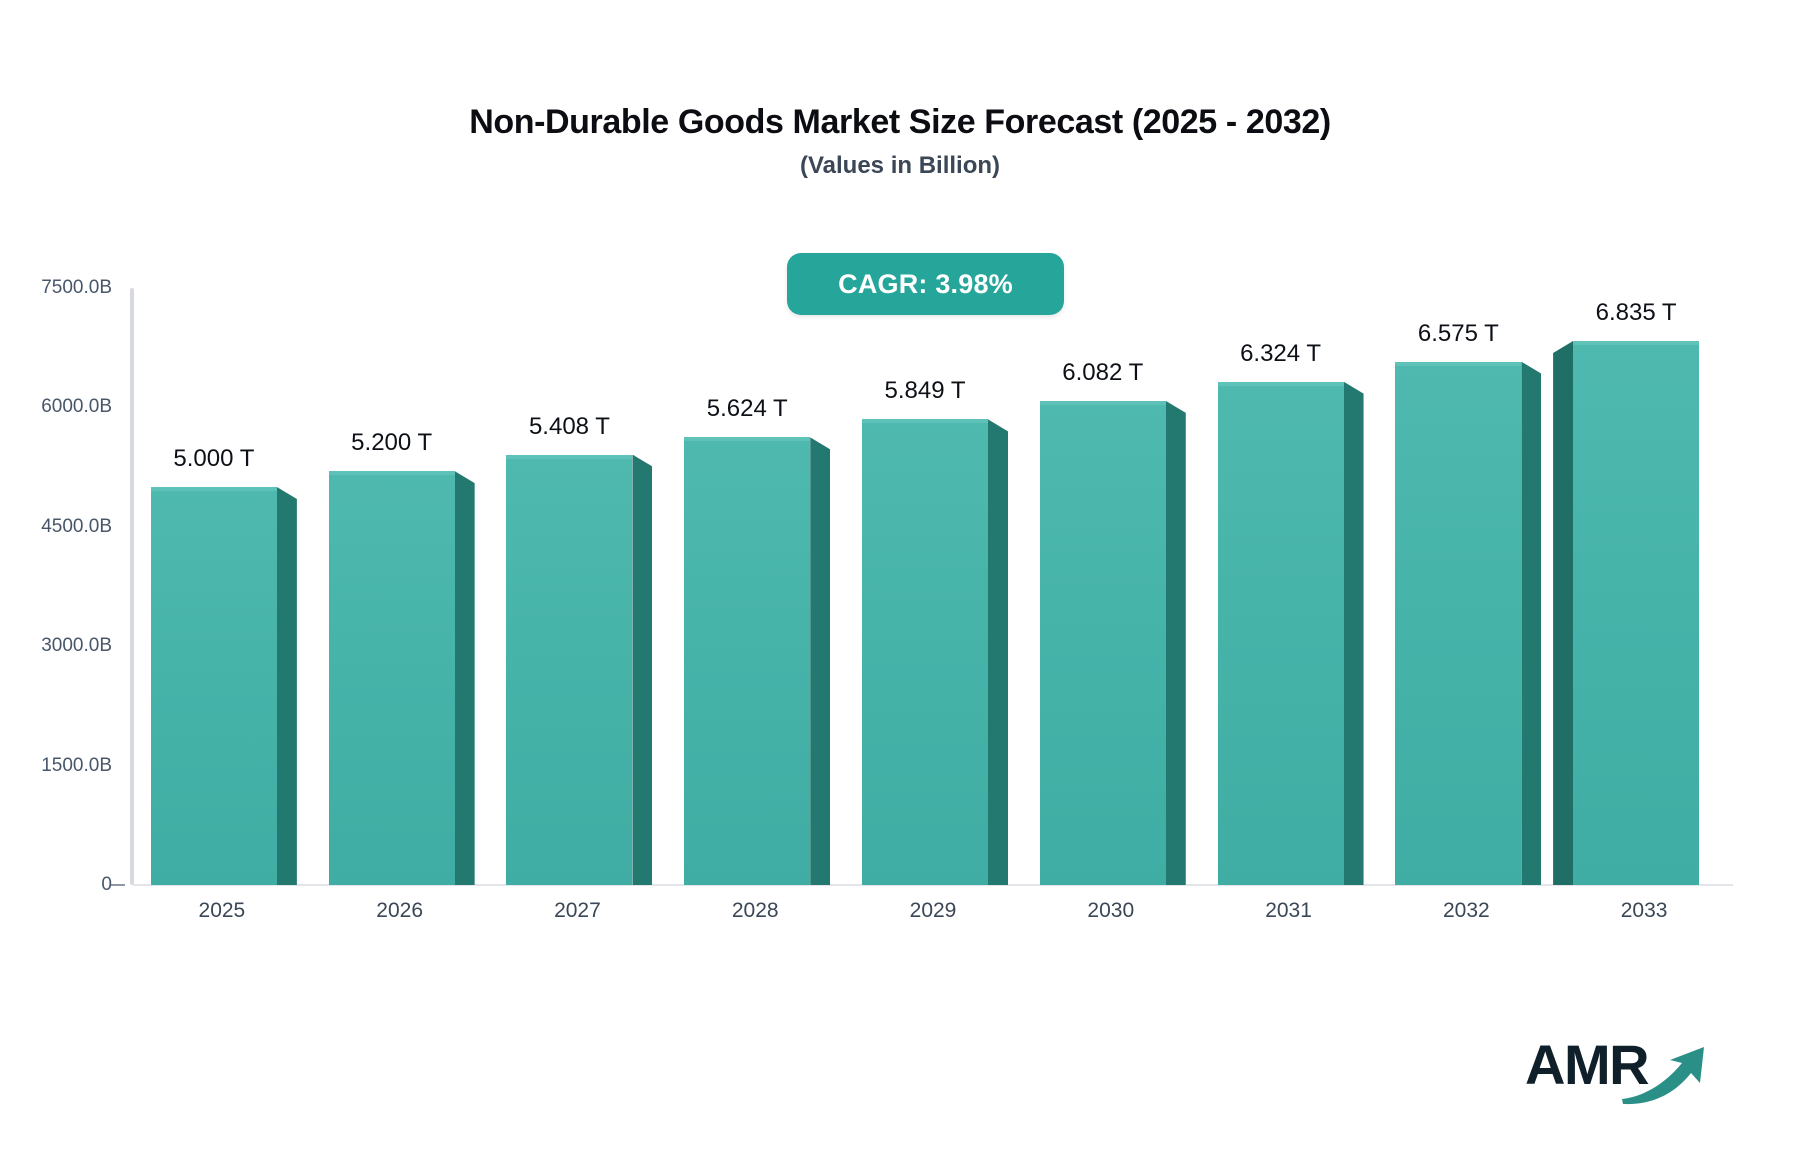  I want to click on y-axis-tick-label: 4500.0B, so click(76, 526).